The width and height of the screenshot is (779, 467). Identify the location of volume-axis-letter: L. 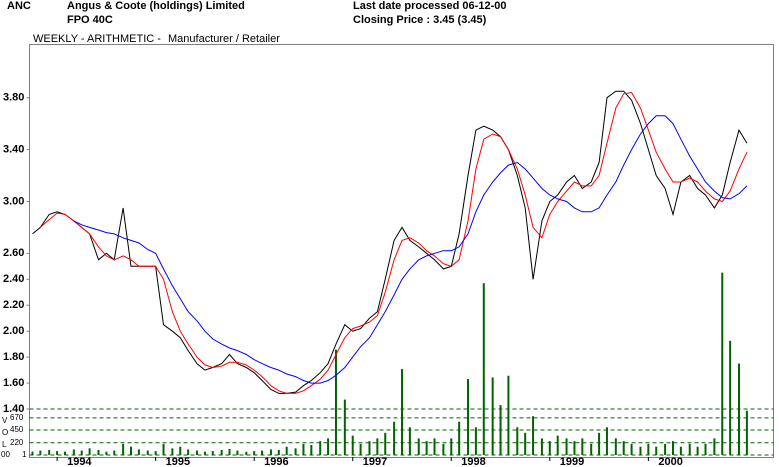
(4, 444).